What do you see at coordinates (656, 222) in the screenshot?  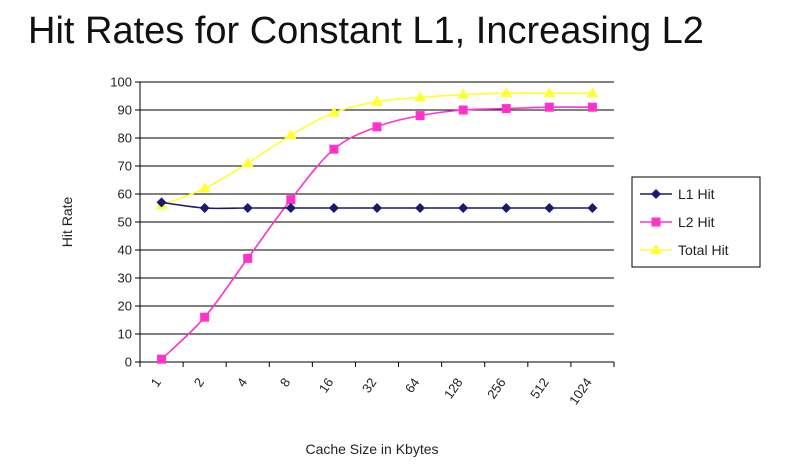 I see `legend-marker-l2-hit` at bounding box center [656, 222].